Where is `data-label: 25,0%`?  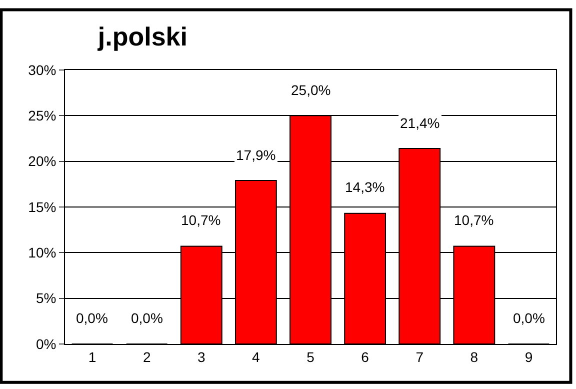
data-label: 25,0% is located at coordinates (311, 90).